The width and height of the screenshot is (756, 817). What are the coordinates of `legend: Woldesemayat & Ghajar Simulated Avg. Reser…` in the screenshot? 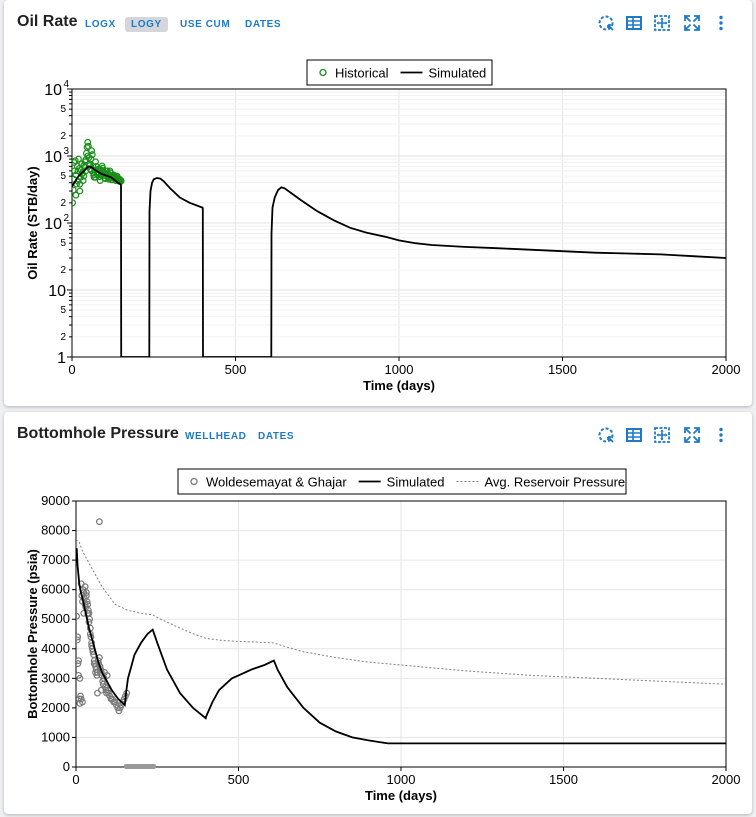 It's located at (402, 481).